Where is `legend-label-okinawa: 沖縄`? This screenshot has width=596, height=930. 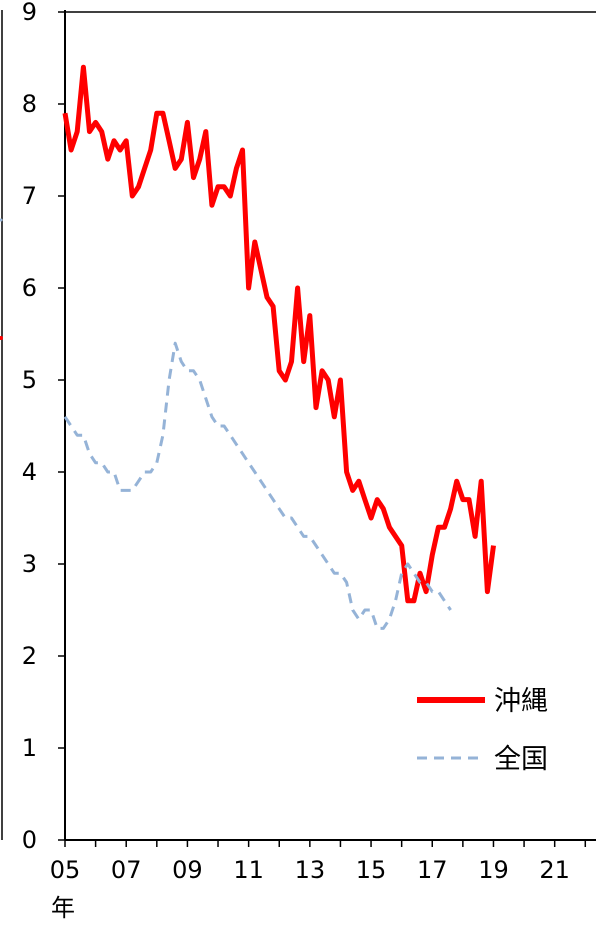 legend-label-okinawa: 沖縄 is located at coordinates (521, 701).